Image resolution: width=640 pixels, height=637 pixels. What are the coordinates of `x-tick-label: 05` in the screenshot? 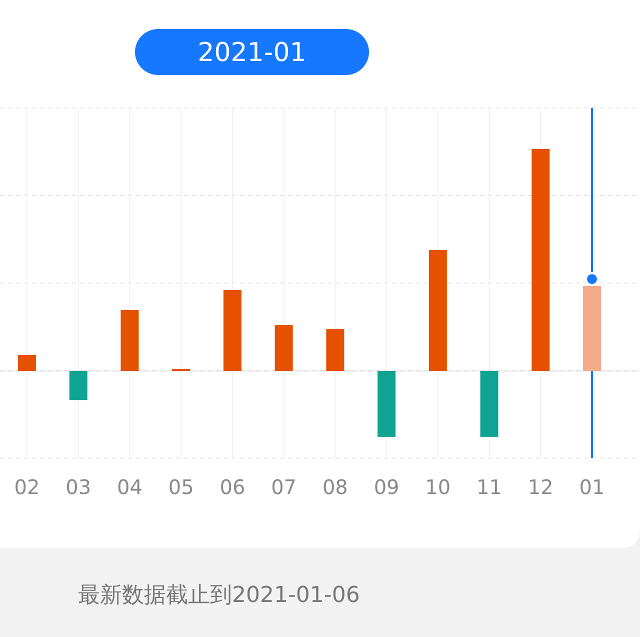 It's located at (181, 487).